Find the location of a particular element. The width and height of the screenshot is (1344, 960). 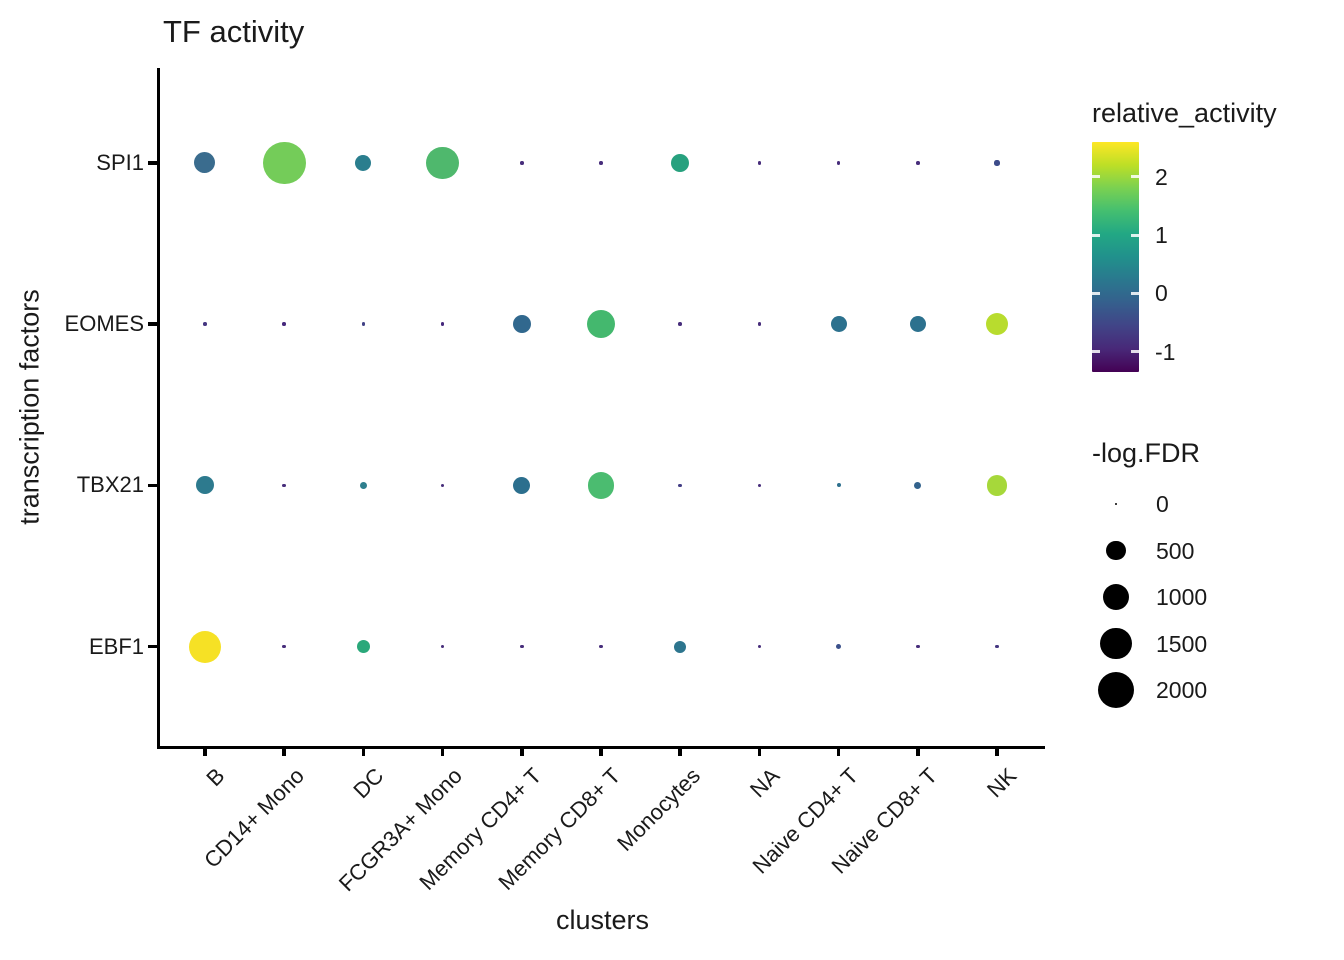

dot-ebf1-monocytes is located at coordinates (680, 646).